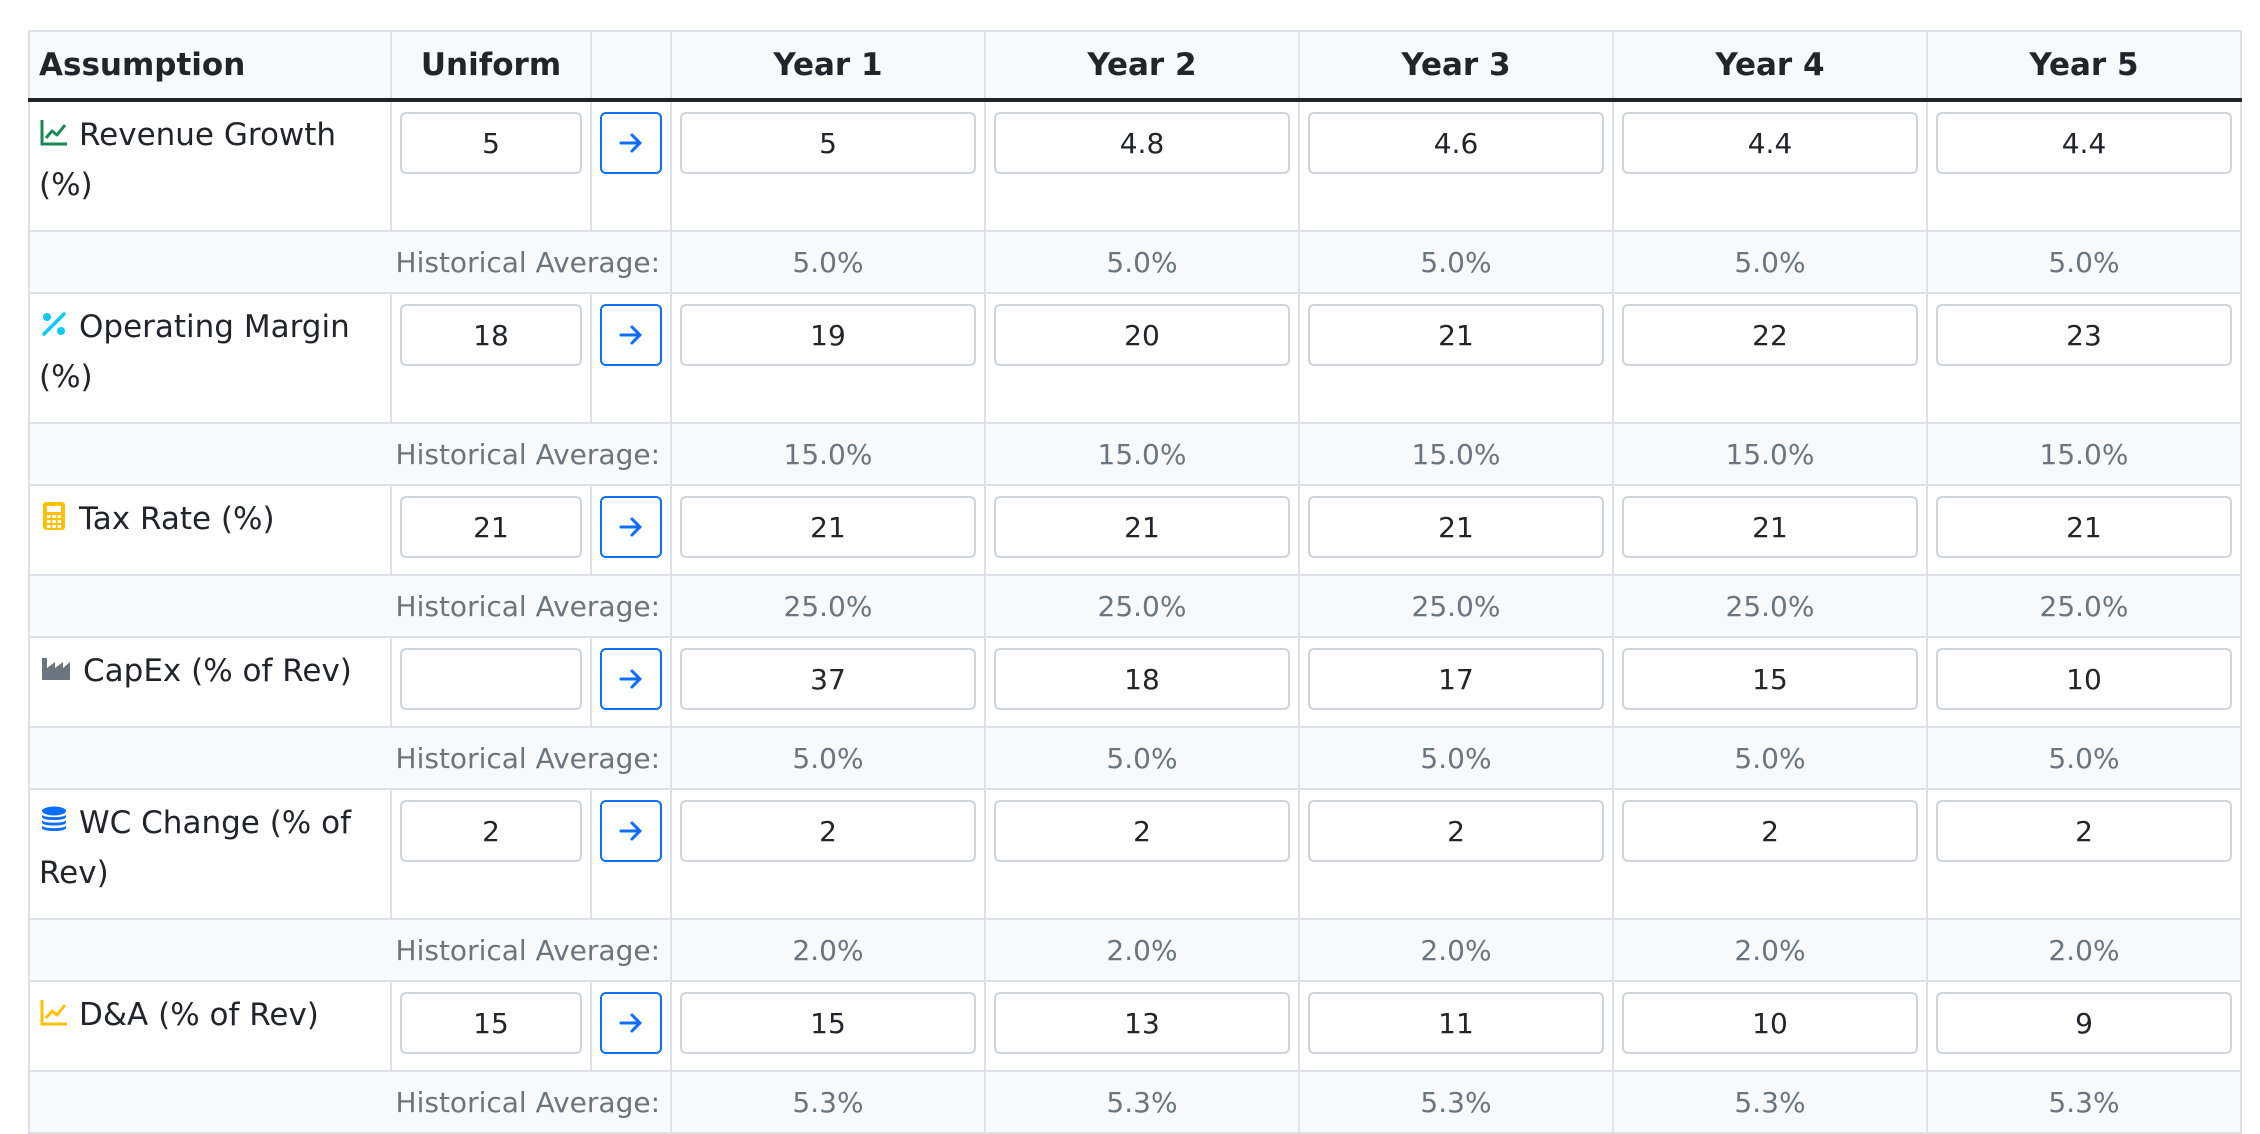 Image resolution: width=2260 pixels, height=1134 pixels. I want to click on assumption-label-cell: WC Change (% of Rev), so click(210, 854).